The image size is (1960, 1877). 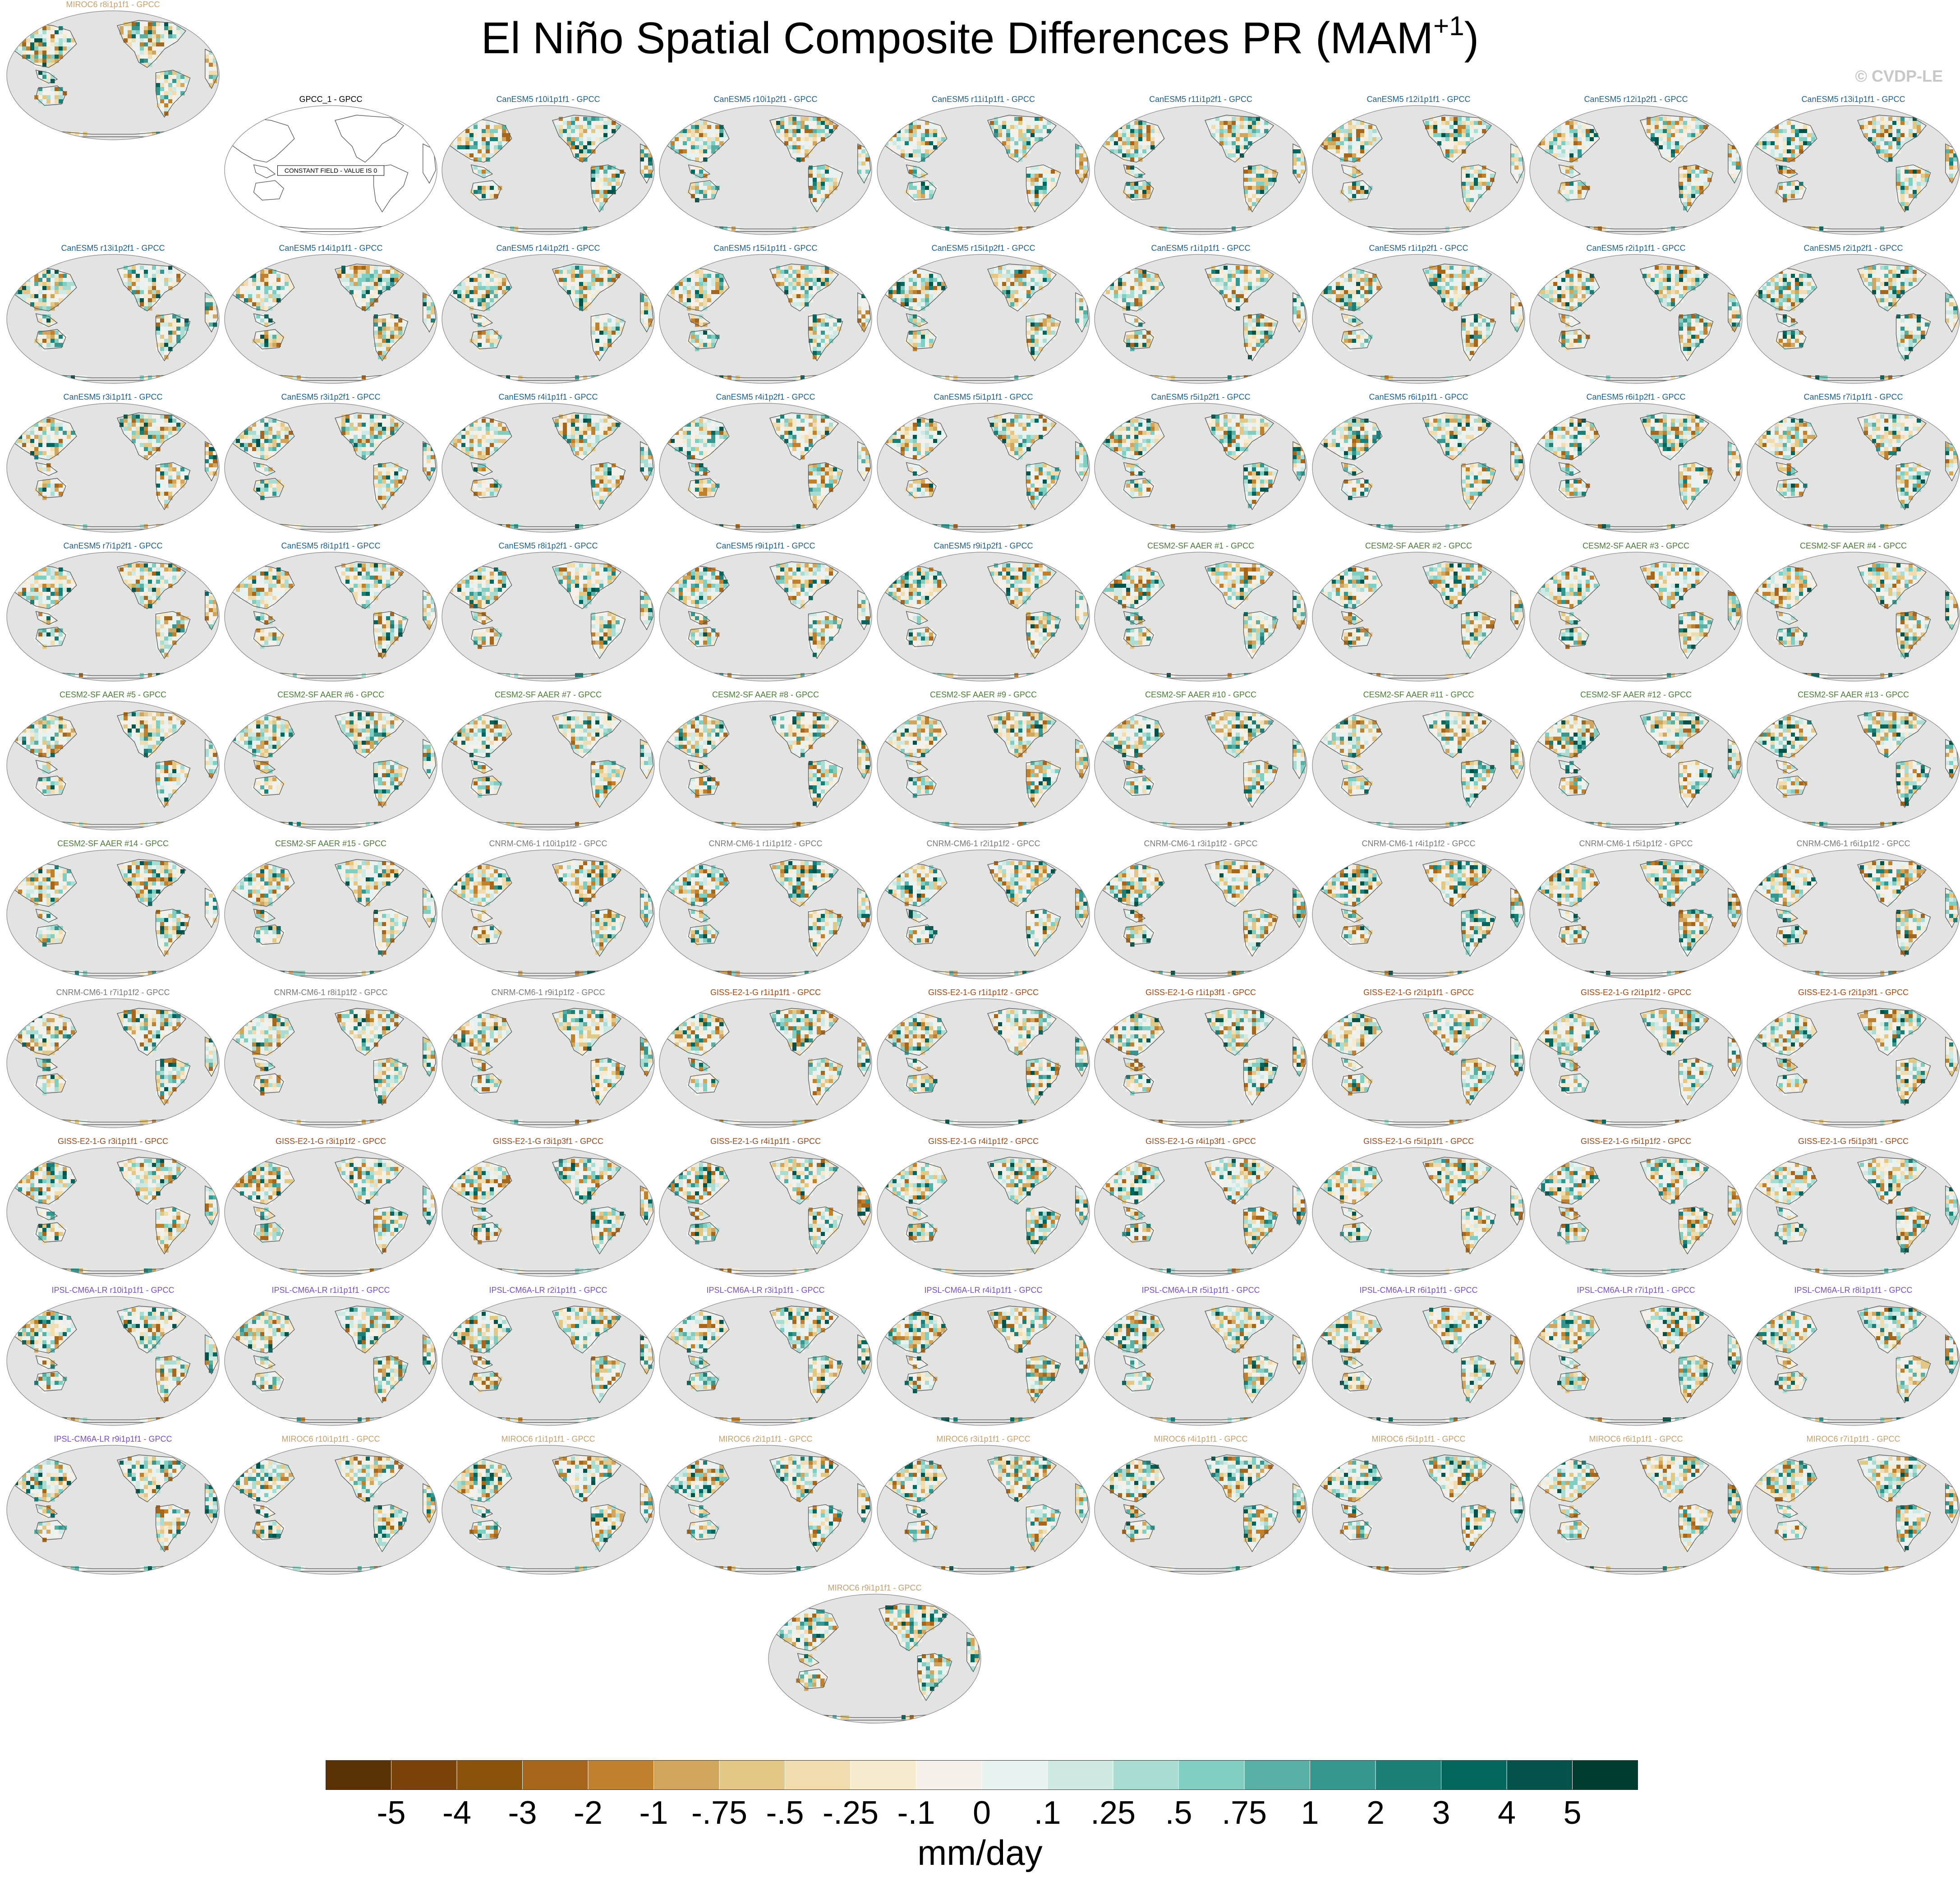 What do you see at coordinates (1134, 171) in the screenshot?
I see `coastline` at bounding box center [1134, 171].